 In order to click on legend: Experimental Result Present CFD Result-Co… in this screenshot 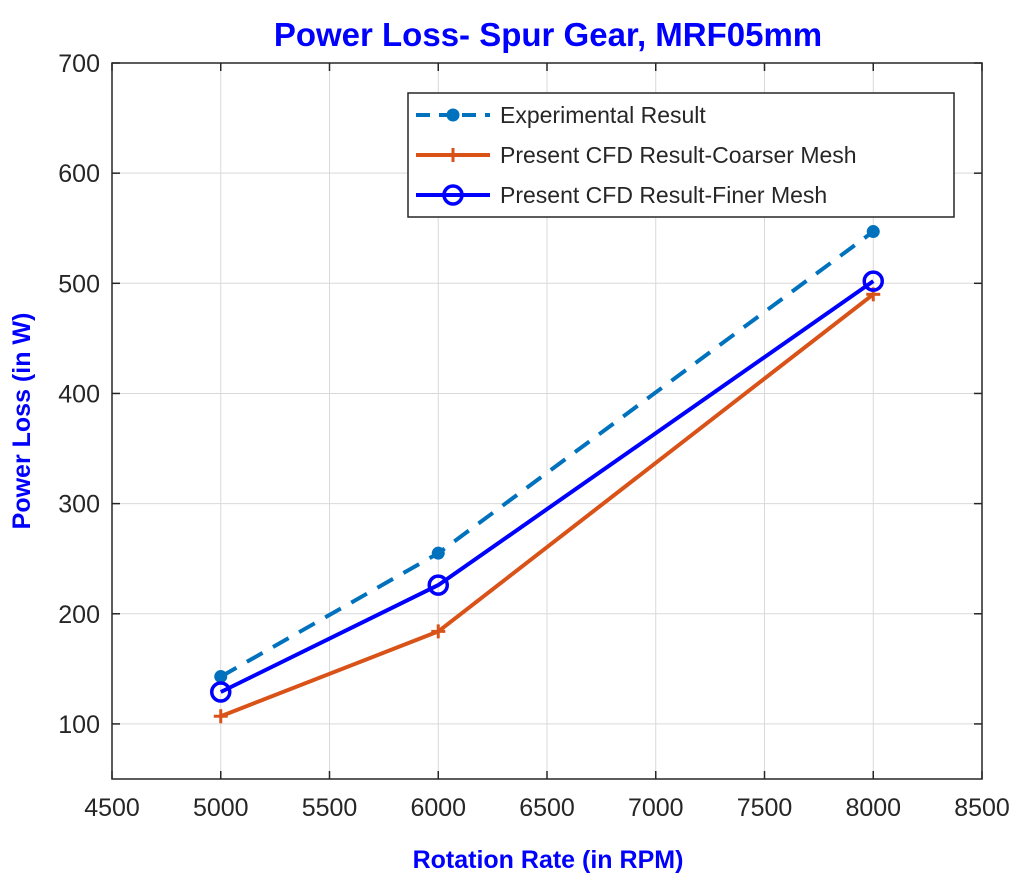, I will do `click(681, 155)`.